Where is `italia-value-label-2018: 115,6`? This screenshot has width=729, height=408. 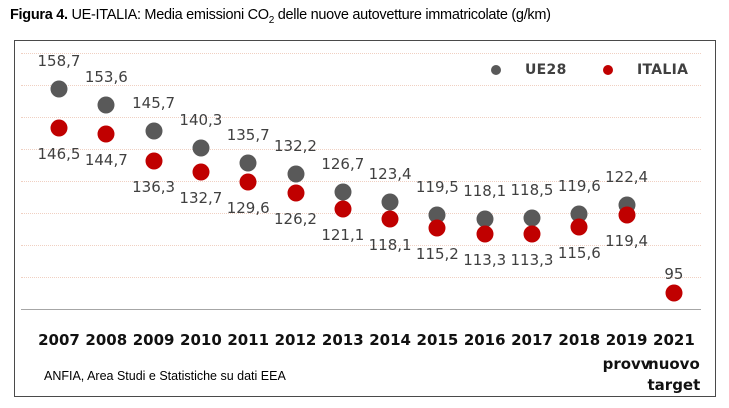
italia-value-label-2018: 115,6 is located at coordinates (579, 253).